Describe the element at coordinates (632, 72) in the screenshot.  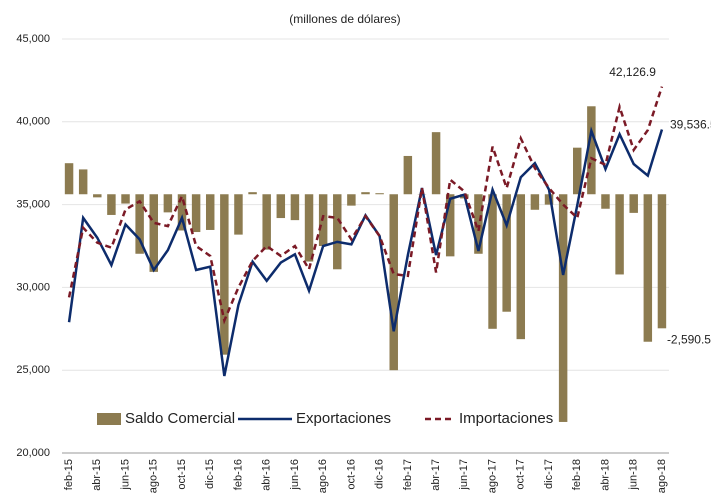
I see `data-label: 42,126.9` at that location.